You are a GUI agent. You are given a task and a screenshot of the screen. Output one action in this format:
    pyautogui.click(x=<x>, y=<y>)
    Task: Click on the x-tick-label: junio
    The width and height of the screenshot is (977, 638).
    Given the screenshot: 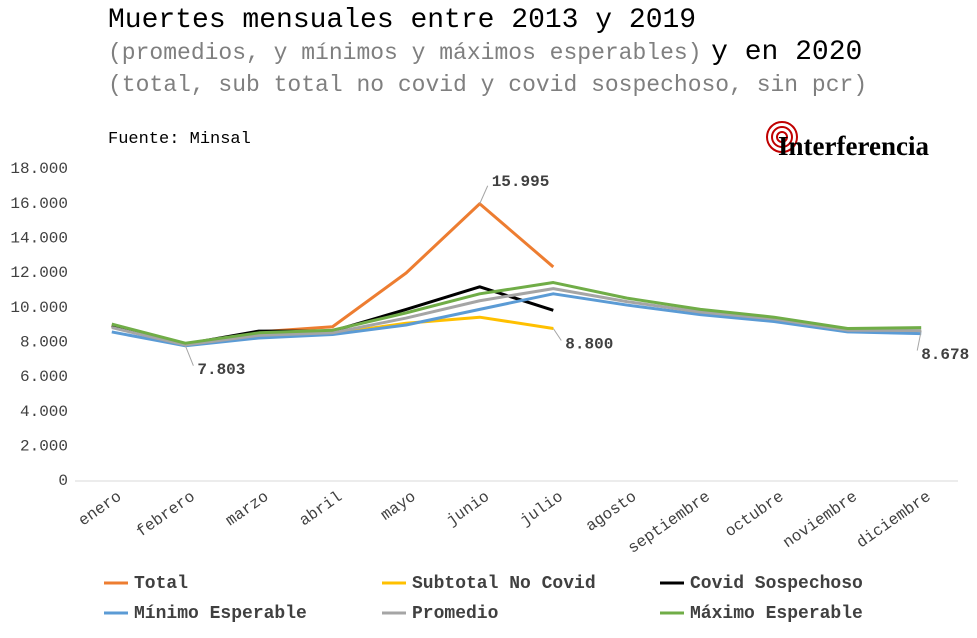 What is the action you would take?
    pyautogui.click(x=468, y=509)
    